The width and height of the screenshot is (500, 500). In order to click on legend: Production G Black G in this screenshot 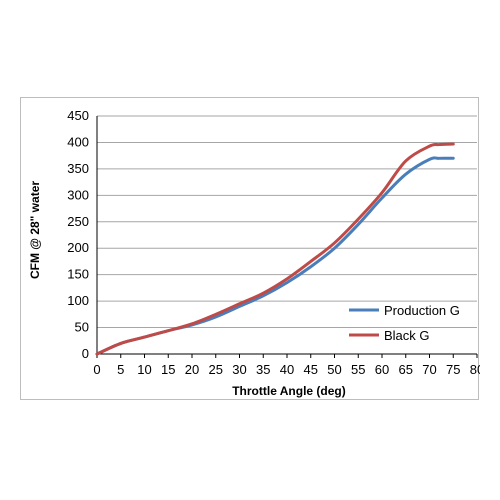, I will do `click(404, 323)`.